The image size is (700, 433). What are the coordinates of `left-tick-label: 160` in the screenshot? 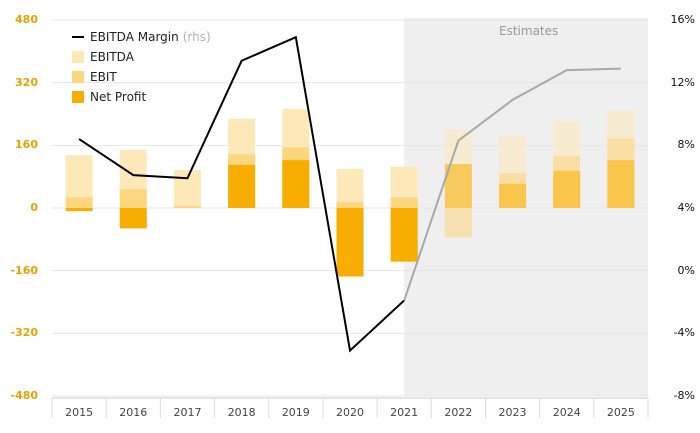 It's located at (26, 145).